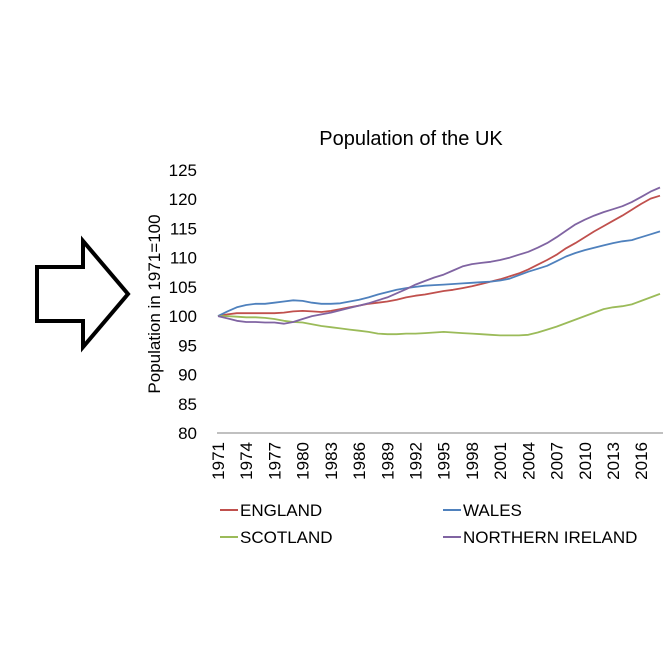  What do you see at coordinates (500, 461) in the screenshot?
I see `x-tick-label: 2001` at bounding box center [500, 461].